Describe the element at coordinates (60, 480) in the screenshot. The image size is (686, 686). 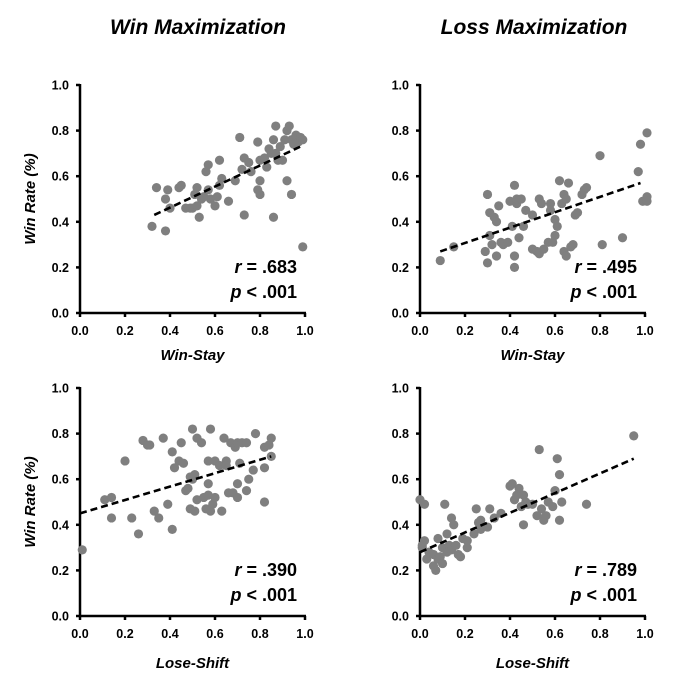
I see `y-tick-label: 0.6` at that location.